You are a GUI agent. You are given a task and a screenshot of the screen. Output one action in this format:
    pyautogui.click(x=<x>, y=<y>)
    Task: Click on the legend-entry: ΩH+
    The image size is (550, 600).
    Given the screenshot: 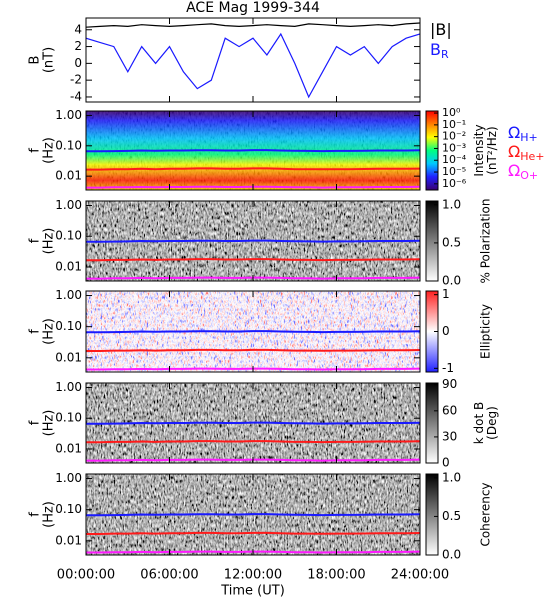 What is the action you would take?
    pyautogui.click(x=523, y=134)
    